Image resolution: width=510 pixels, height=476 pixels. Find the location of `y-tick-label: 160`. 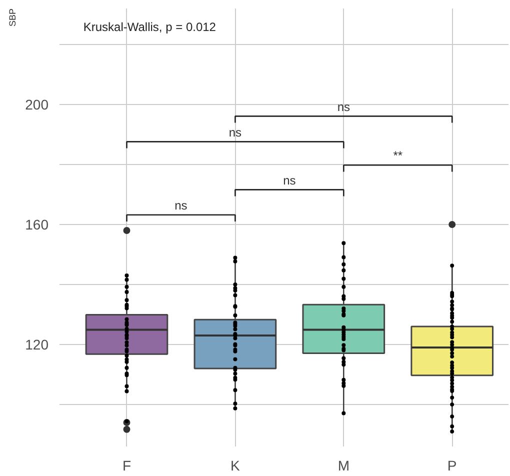

y-tick-label: 160 is located at coordinates (37, 224).